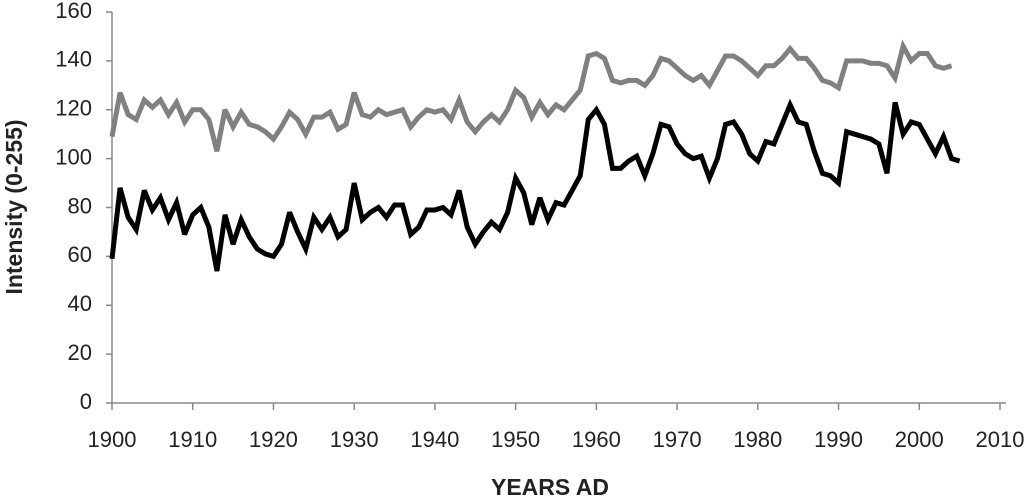 The height and width of the screenshot is (501, 1033). What do you see at coordinates (73, 11) in the screenshot?
I see `y-tick-label: 160` at bounding box center [73, 11].